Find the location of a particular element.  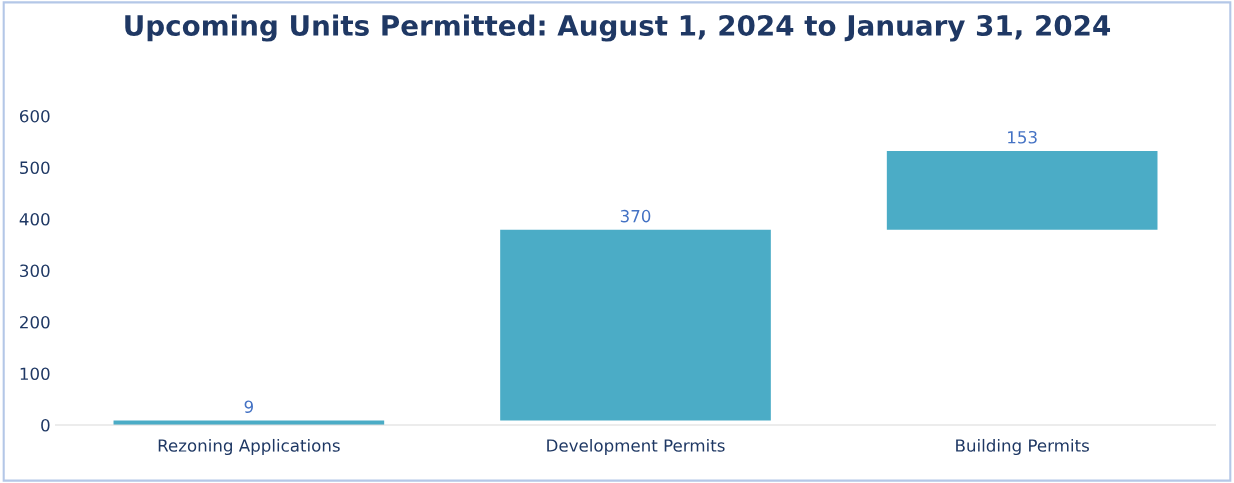

data-label: 9 is located at coordinates (248, 407).